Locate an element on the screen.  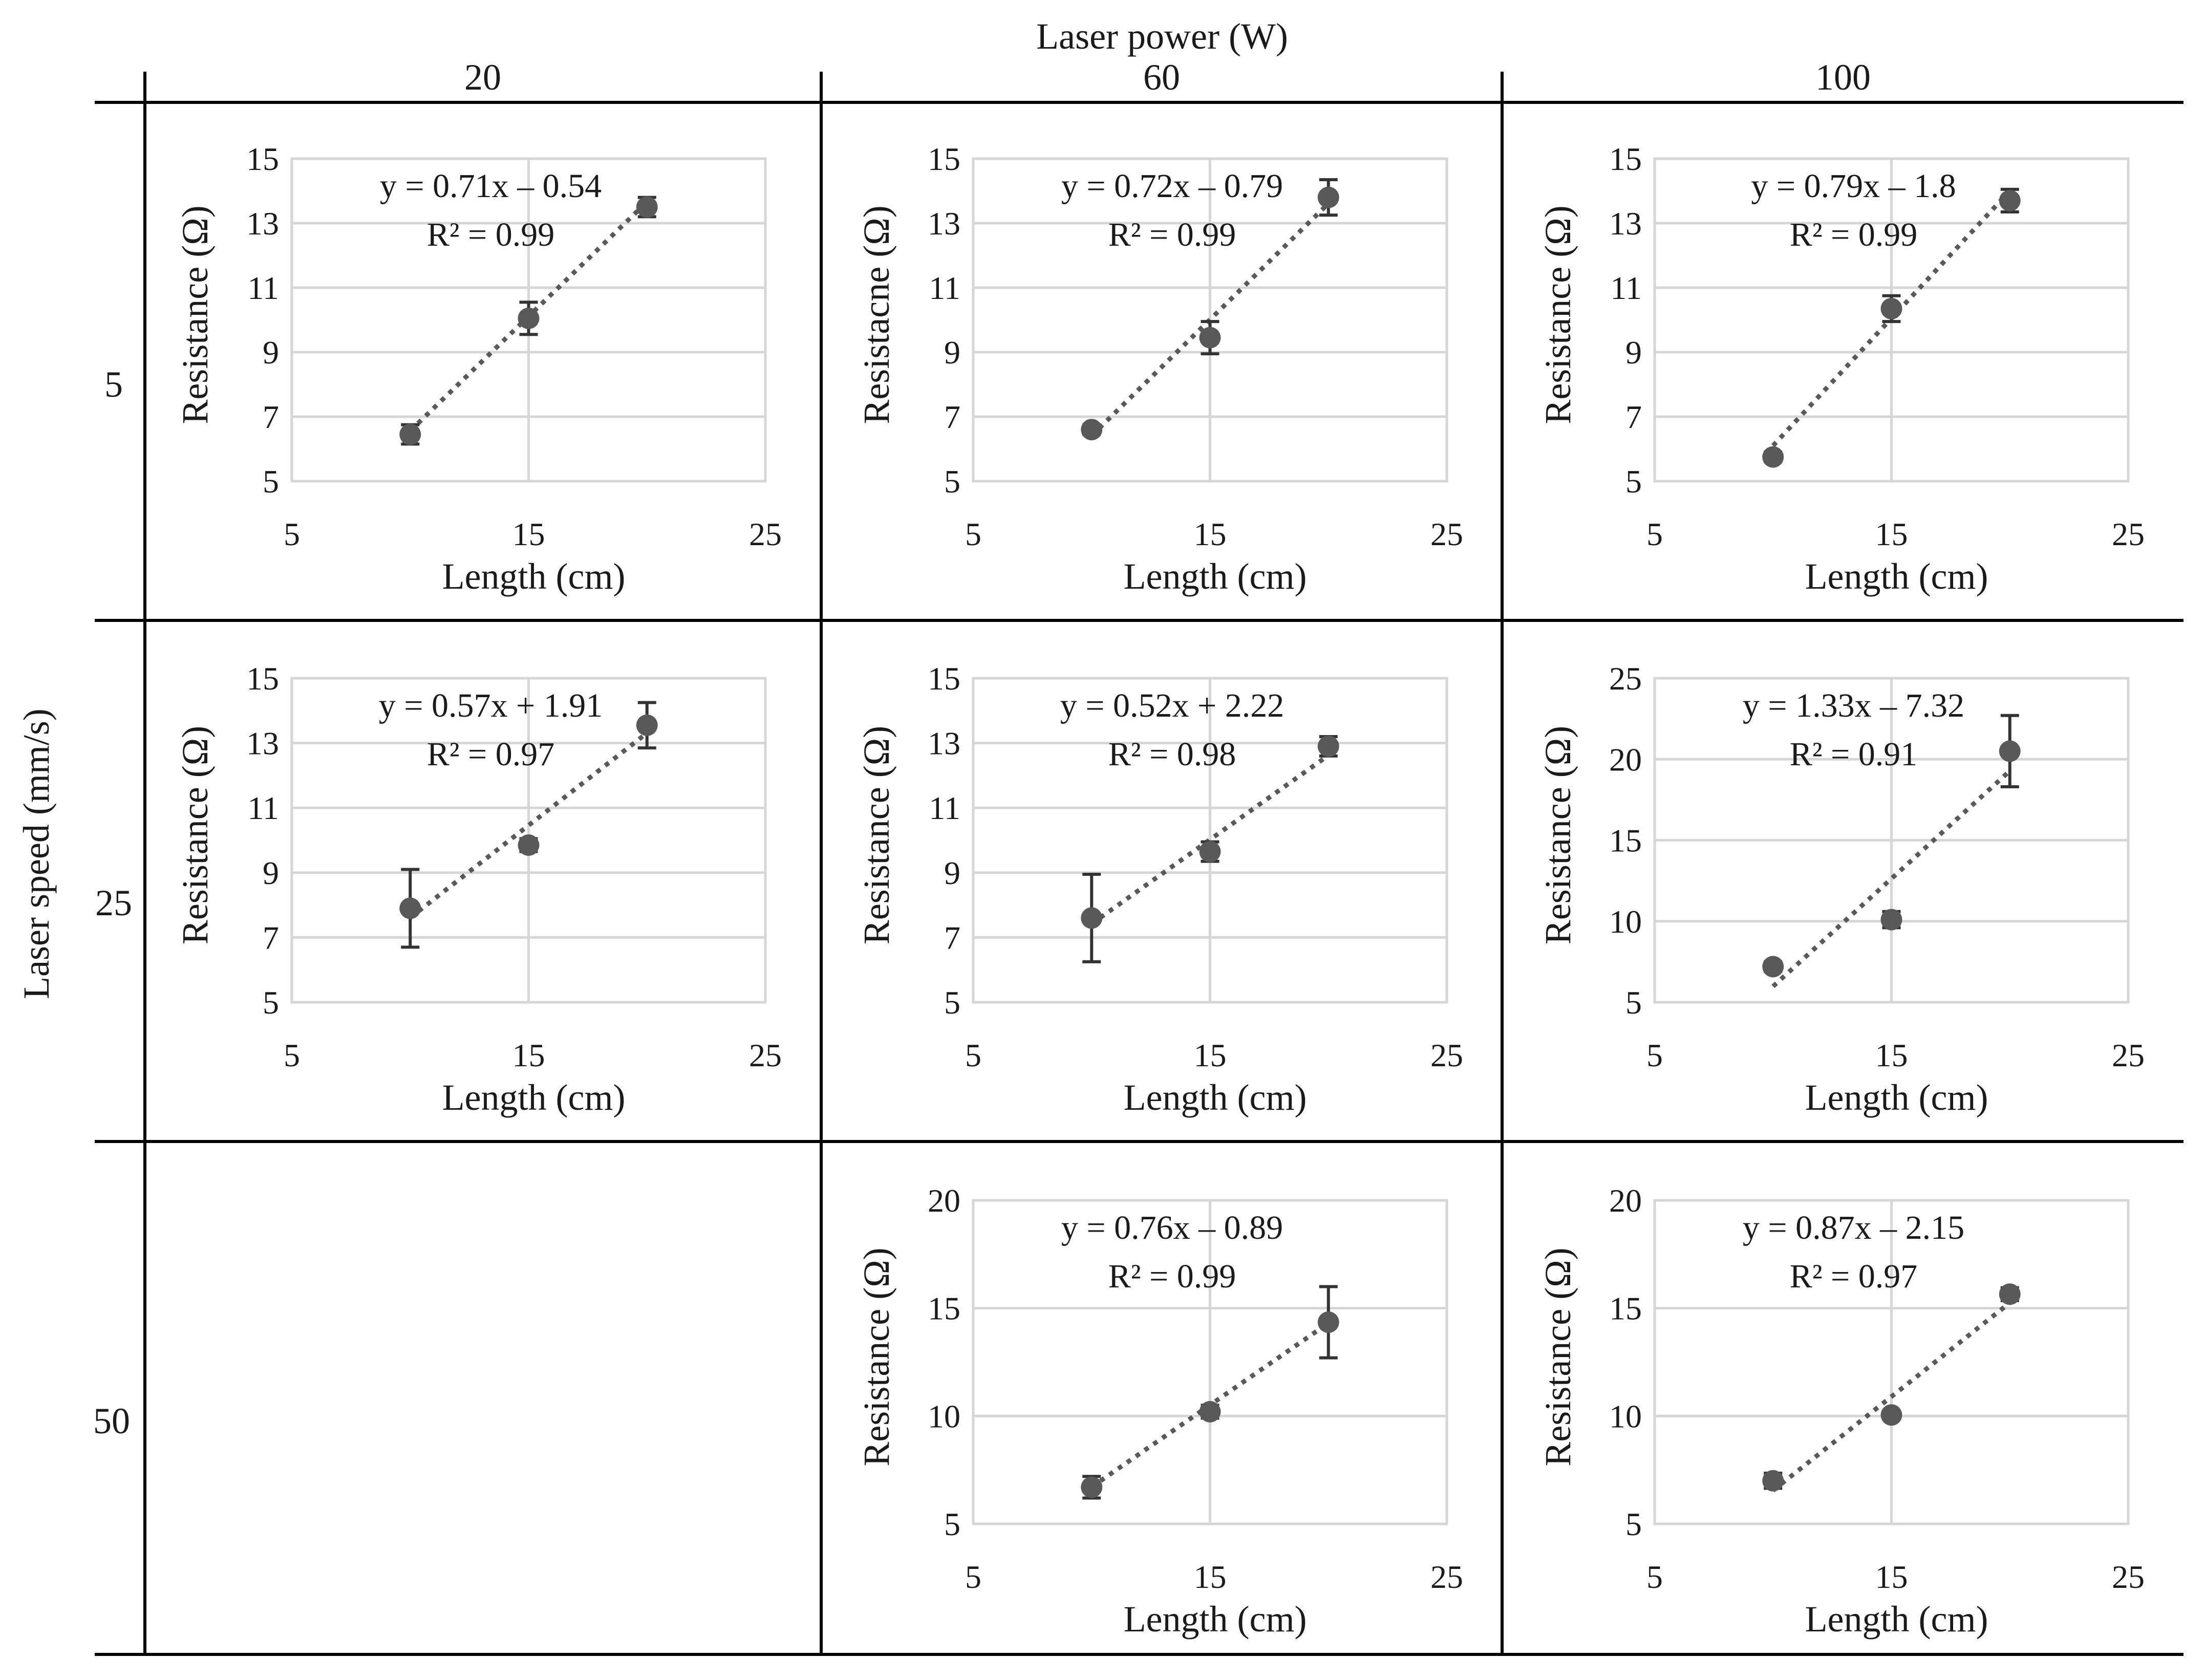
power-header-60: 60 is located at coordinates (1162, 78).